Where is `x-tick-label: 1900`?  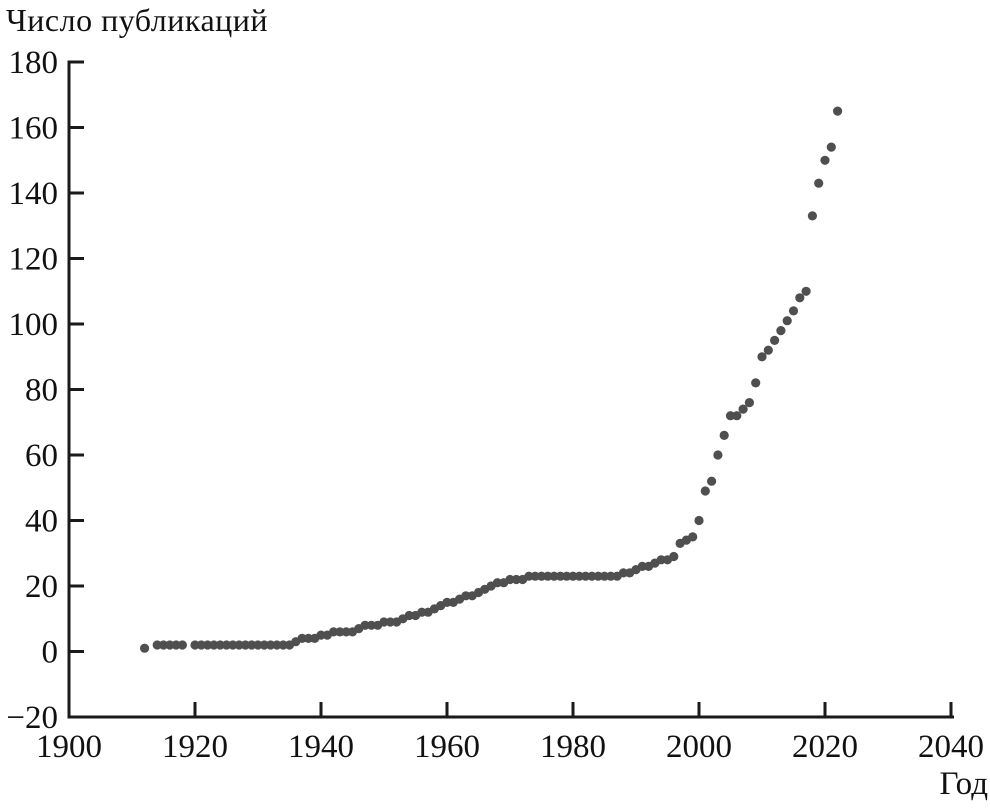 x-tick-label: 1900 is located at coordinates (69, 747).